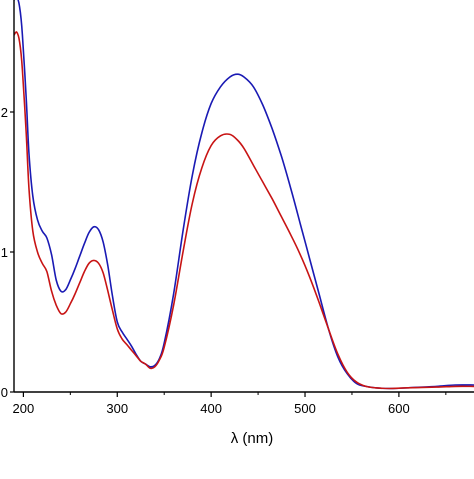  Describe the element at coordinates (230, 404) in the screenshot. I see `x-axis-ticks: 200 300 400 500 600` at that location.